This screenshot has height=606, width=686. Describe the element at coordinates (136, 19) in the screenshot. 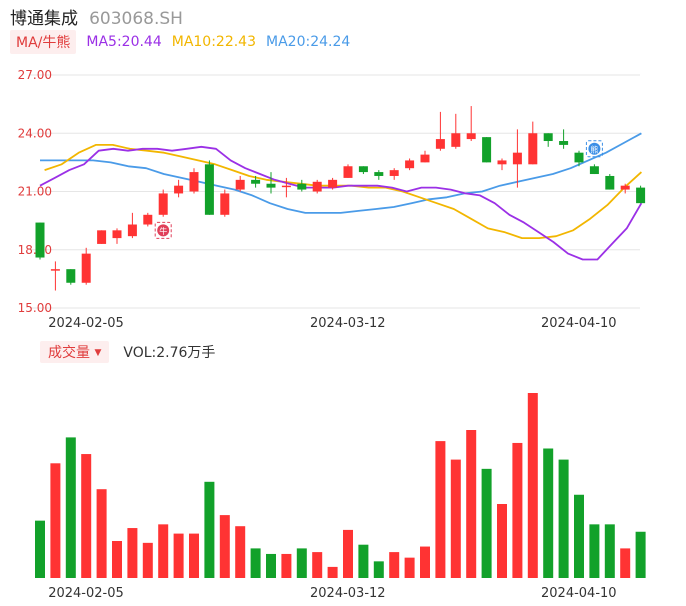

I see `stock-code: 603068.SH` at that location.